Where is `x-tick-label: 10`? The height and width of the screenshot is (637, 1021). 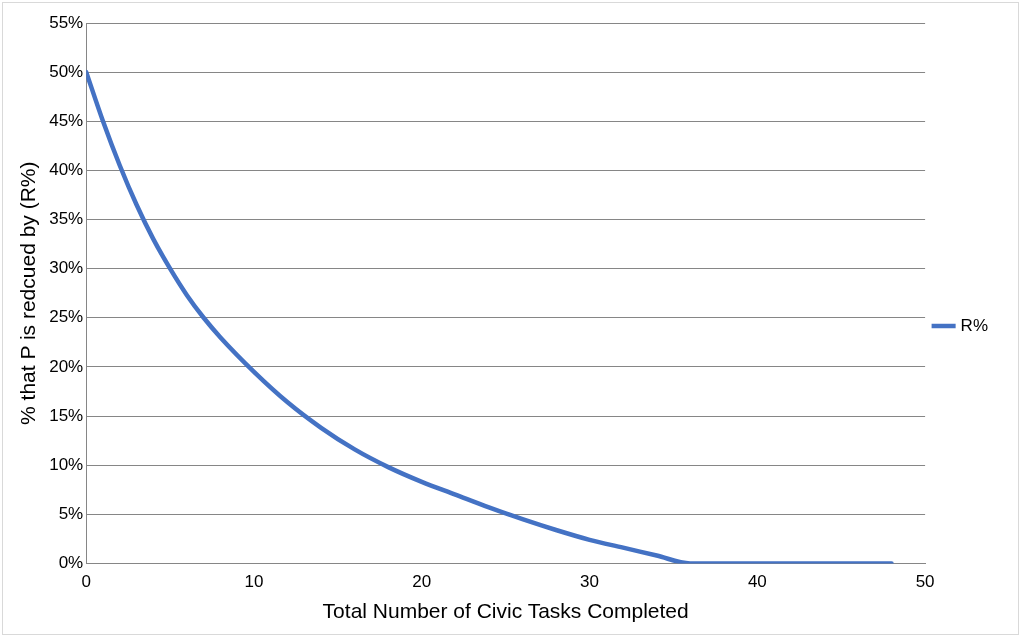
x-tick-label: 10 is located at coordinates (254, 582).